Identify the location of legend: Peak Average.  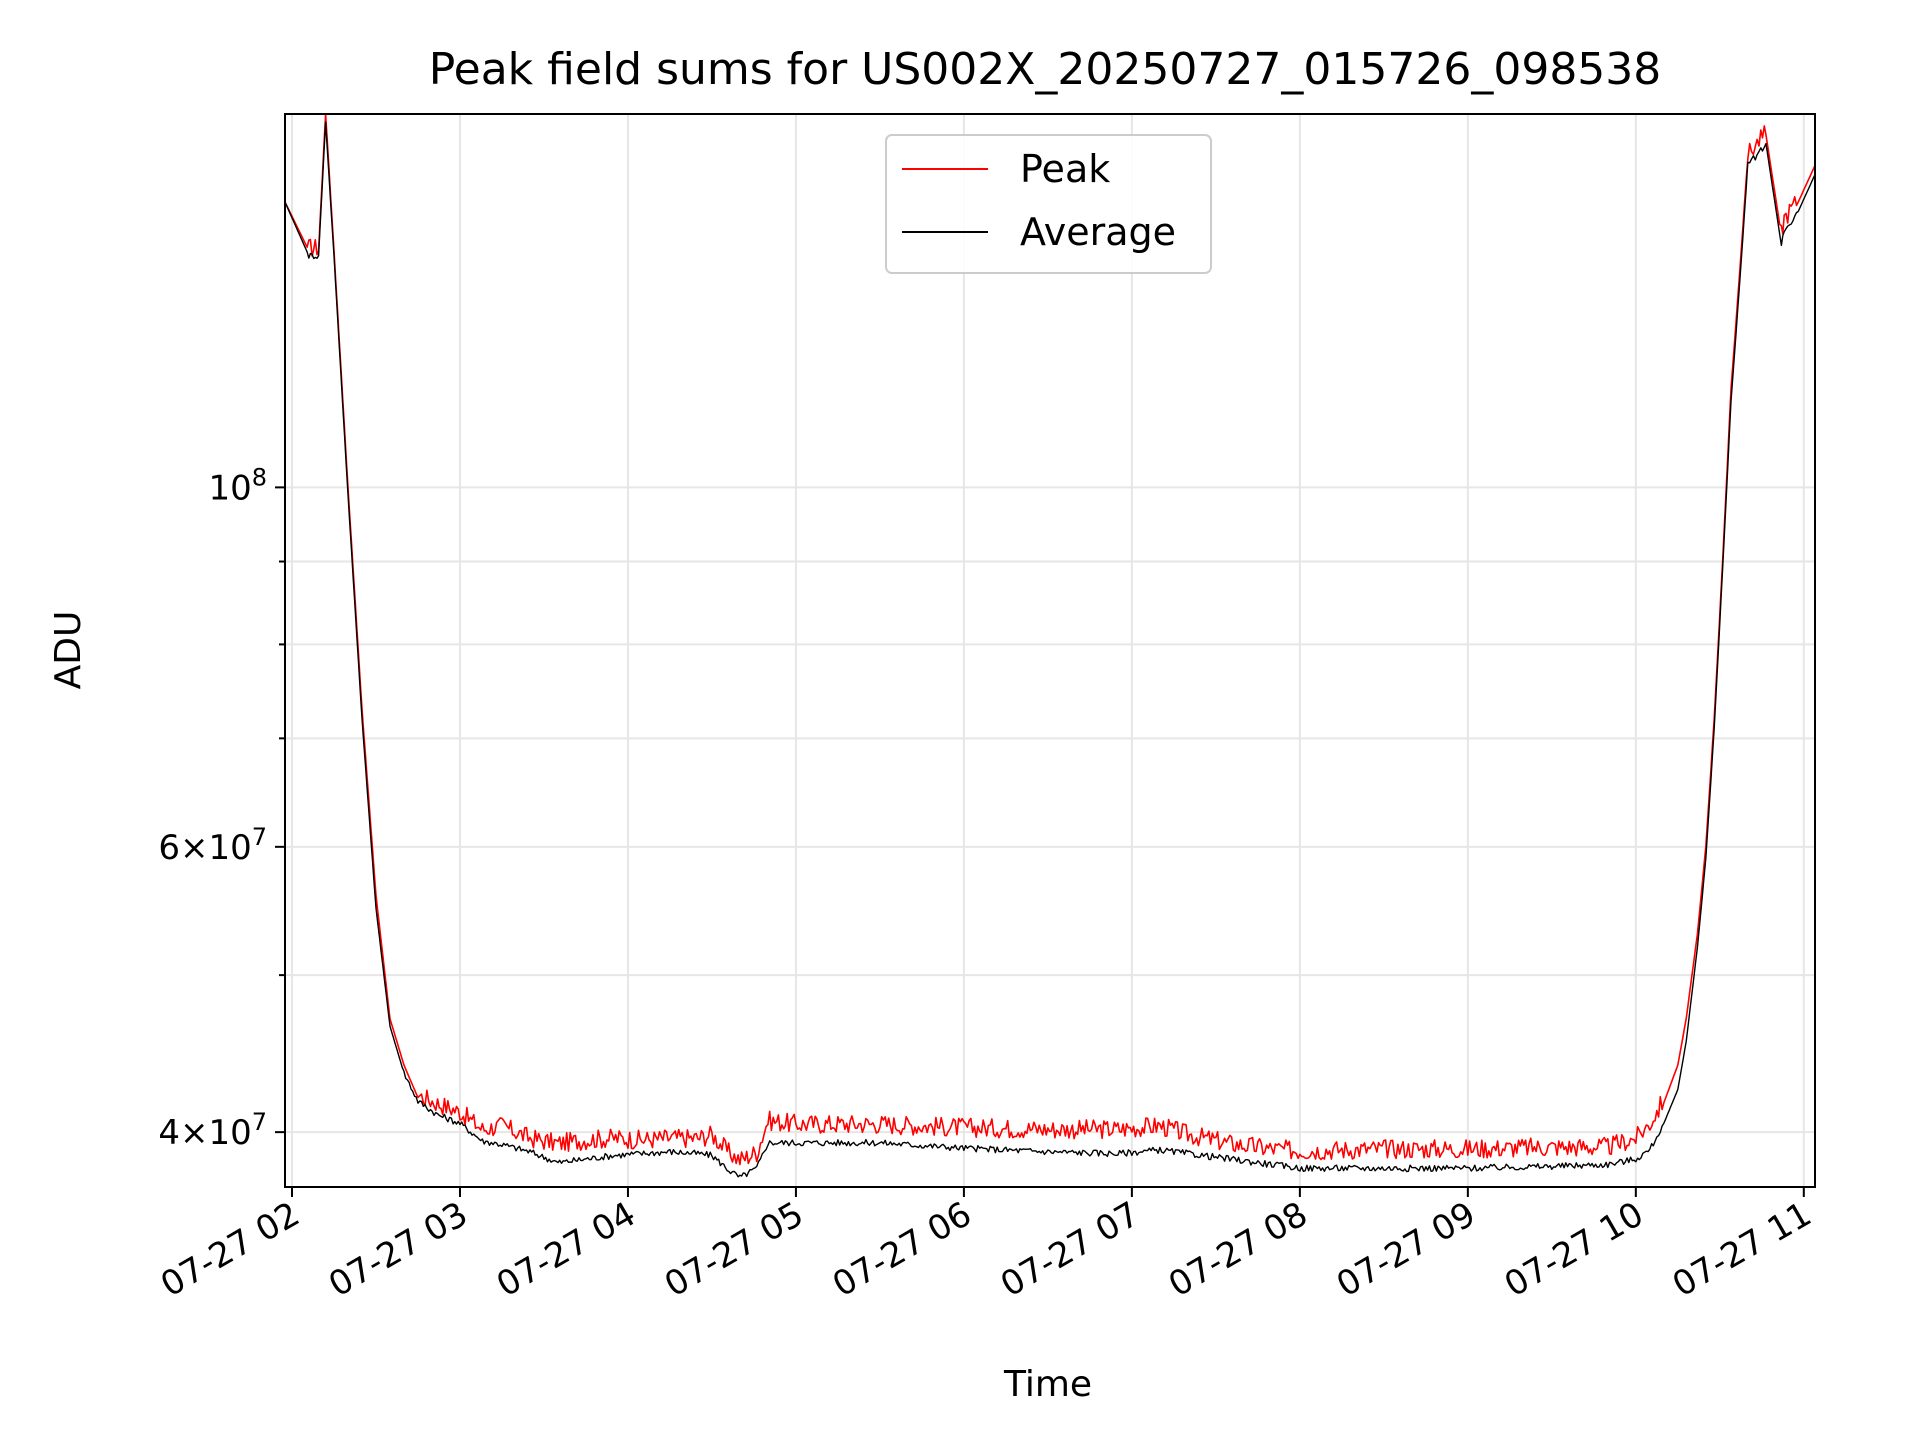
(1048, 204).